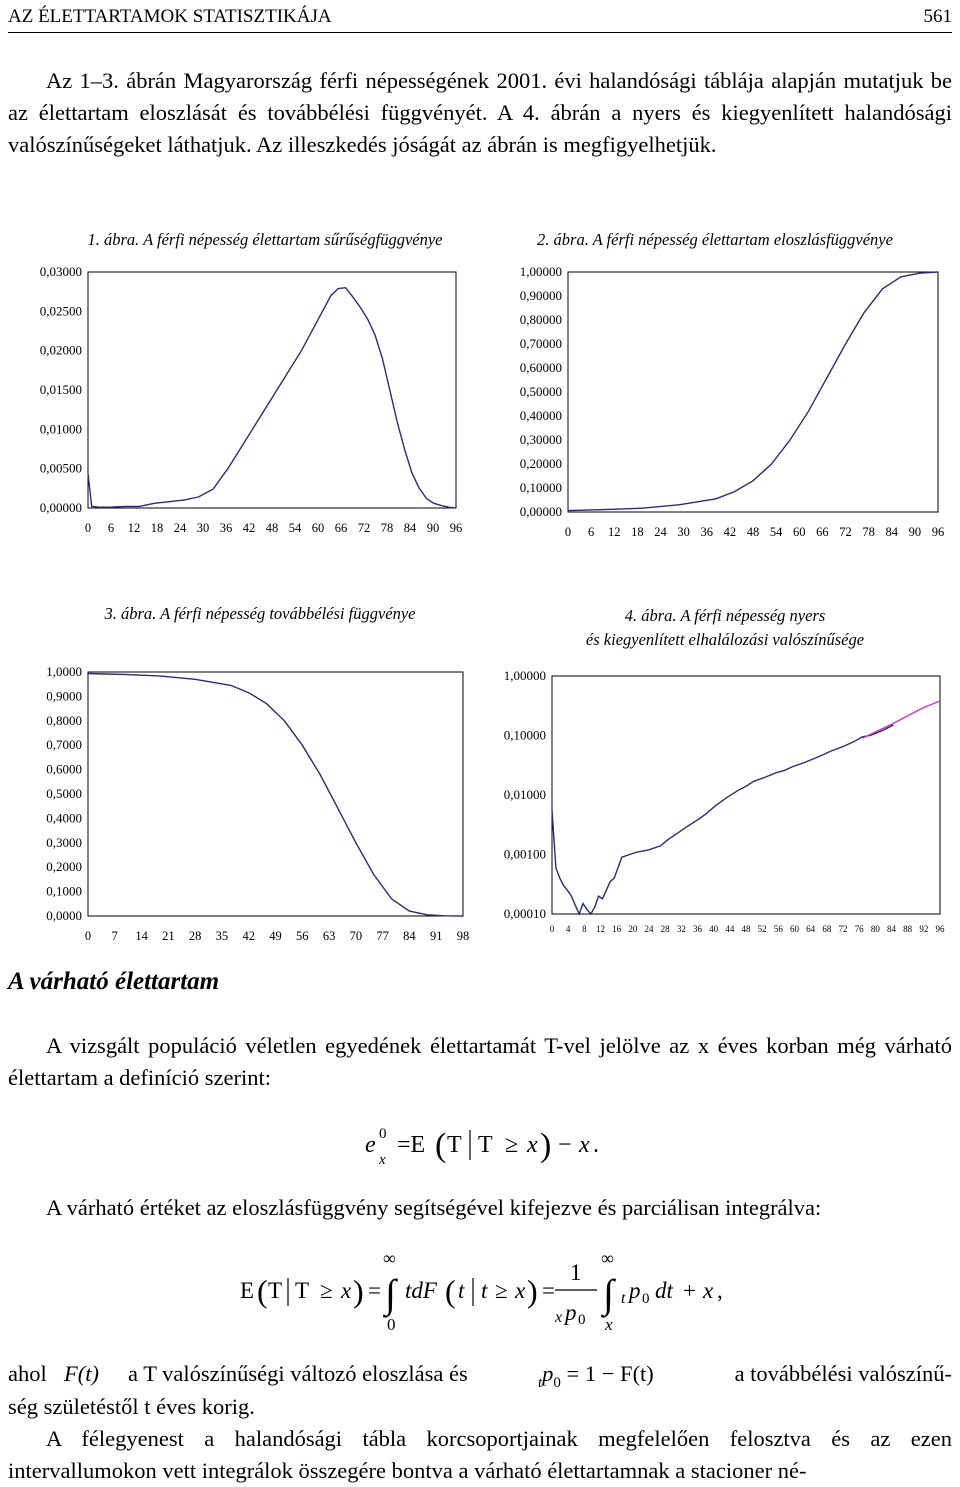 The image size is (960, 1487). What do you see at coordinates (722, 820) in the screenshot?
I see `series-line-nyers` at bounding box center [722, 820].